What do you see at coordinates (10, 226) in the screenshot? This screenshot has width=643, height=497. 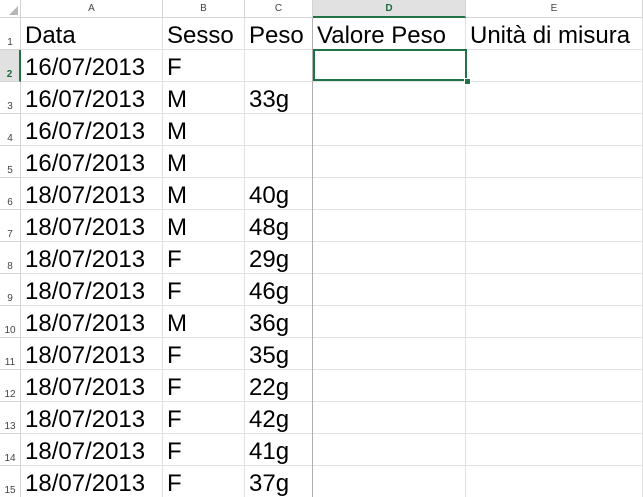 I see `row-header-7: 7` at bounding box center [10, 226].